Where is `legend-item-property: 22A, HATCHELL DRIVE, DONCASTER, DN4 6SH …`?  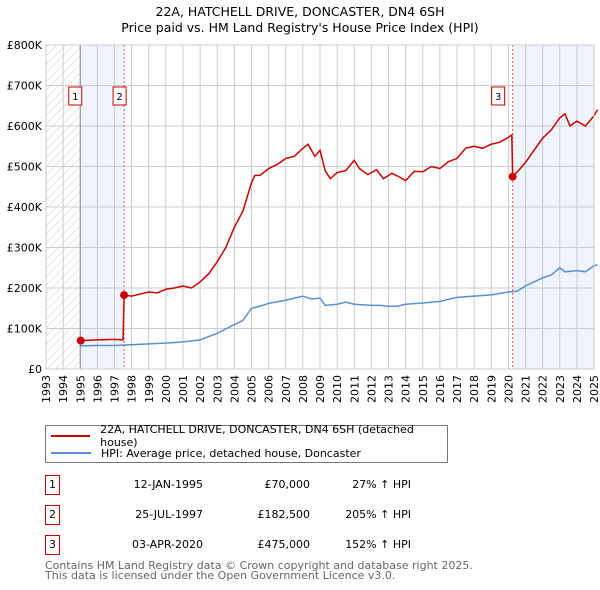
legend-item-property: 22A, HATCHELL DRIVE, DONCASTER, DN4 6SH … is located at coordinates (246, 436).